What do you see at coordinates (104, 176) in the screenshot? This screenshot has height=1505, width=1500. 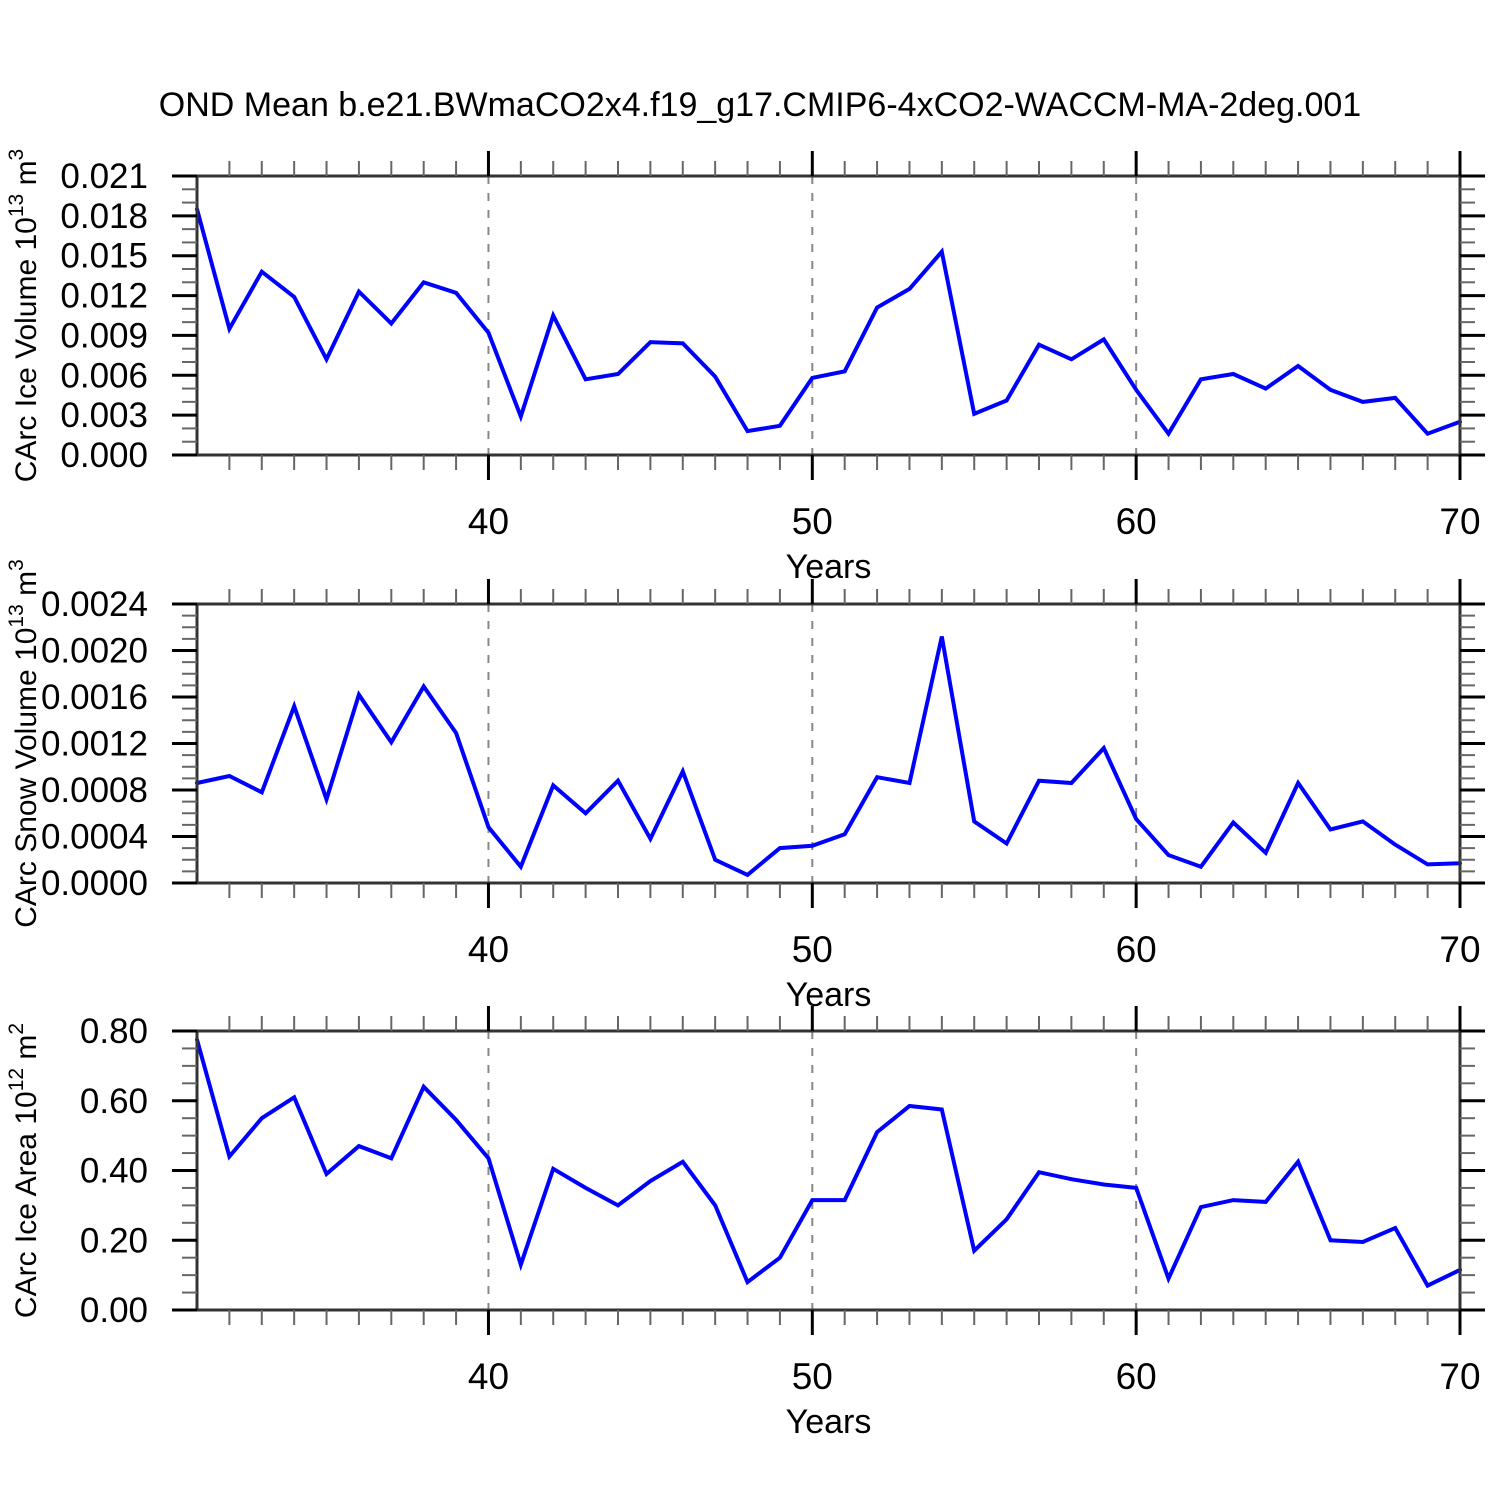 I see `y-tick-label: 0.021` at bounding box center [104, 176].